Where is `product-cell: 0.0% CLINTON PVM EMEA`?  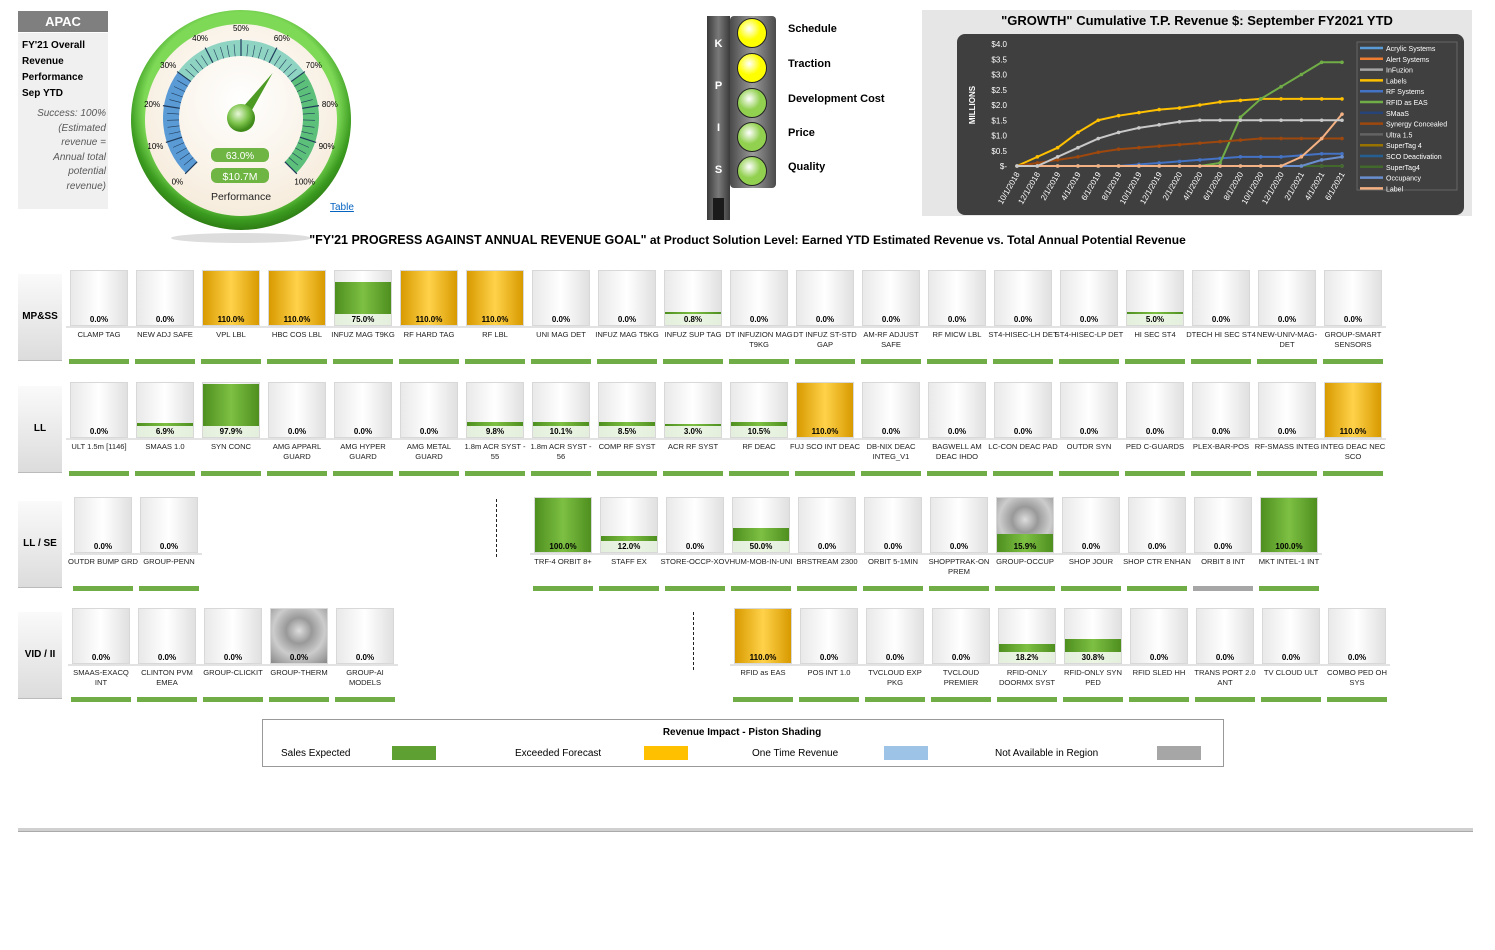 product-cell: 0.0% CLINTON PVM EMEA is located at coordinates (167, 655).